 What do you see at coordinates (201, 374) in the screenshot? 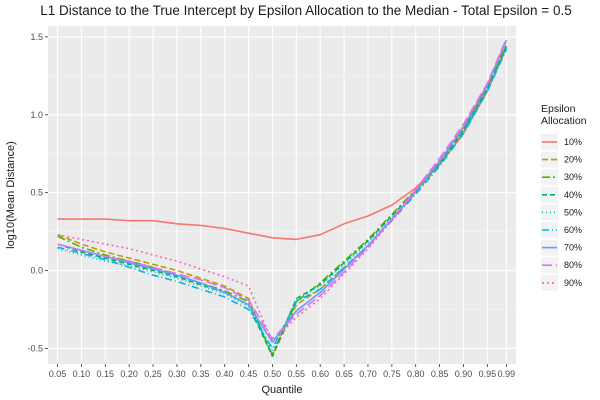
I see `x-tick-label: 0.35` at bounding box center [201, 374].